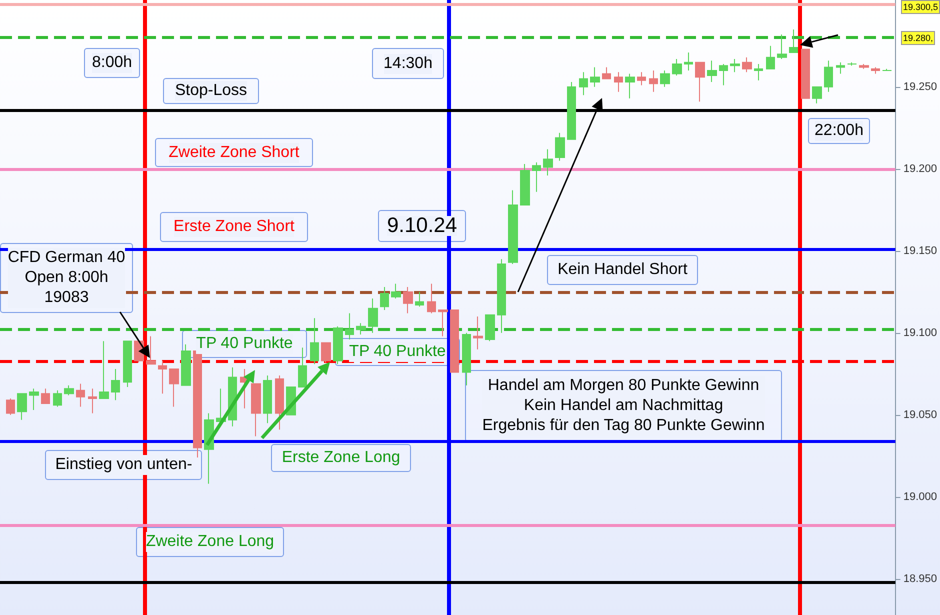 This screenshot has height=615, width=940. What do you see at coordinates (341, 458) in the screenshot?
I see `ref-line-label: Erste Zone Long` at bounding box center [341, 458].